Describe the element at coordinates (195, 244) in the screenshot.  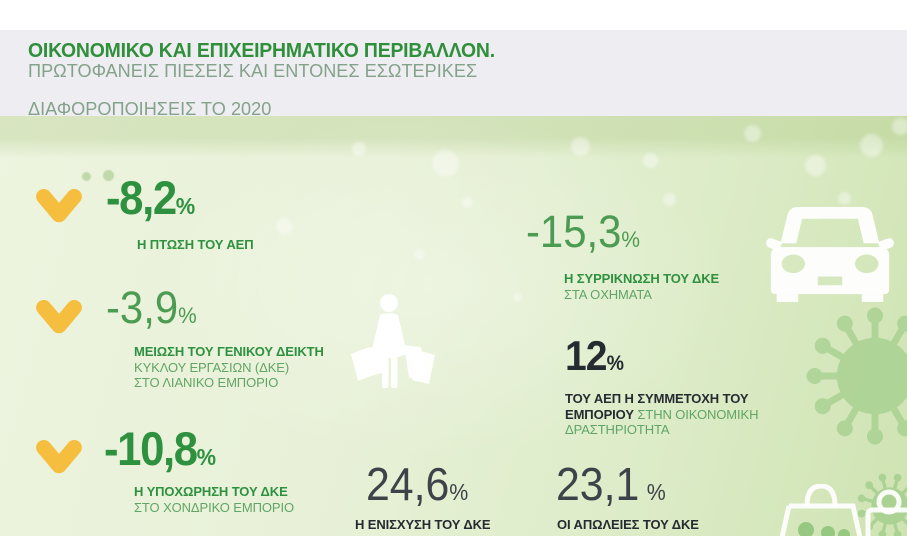
I see `stat-label: Η ΠΤΩΣΗ ΤΟΥ ΑΕΠ` at that location.